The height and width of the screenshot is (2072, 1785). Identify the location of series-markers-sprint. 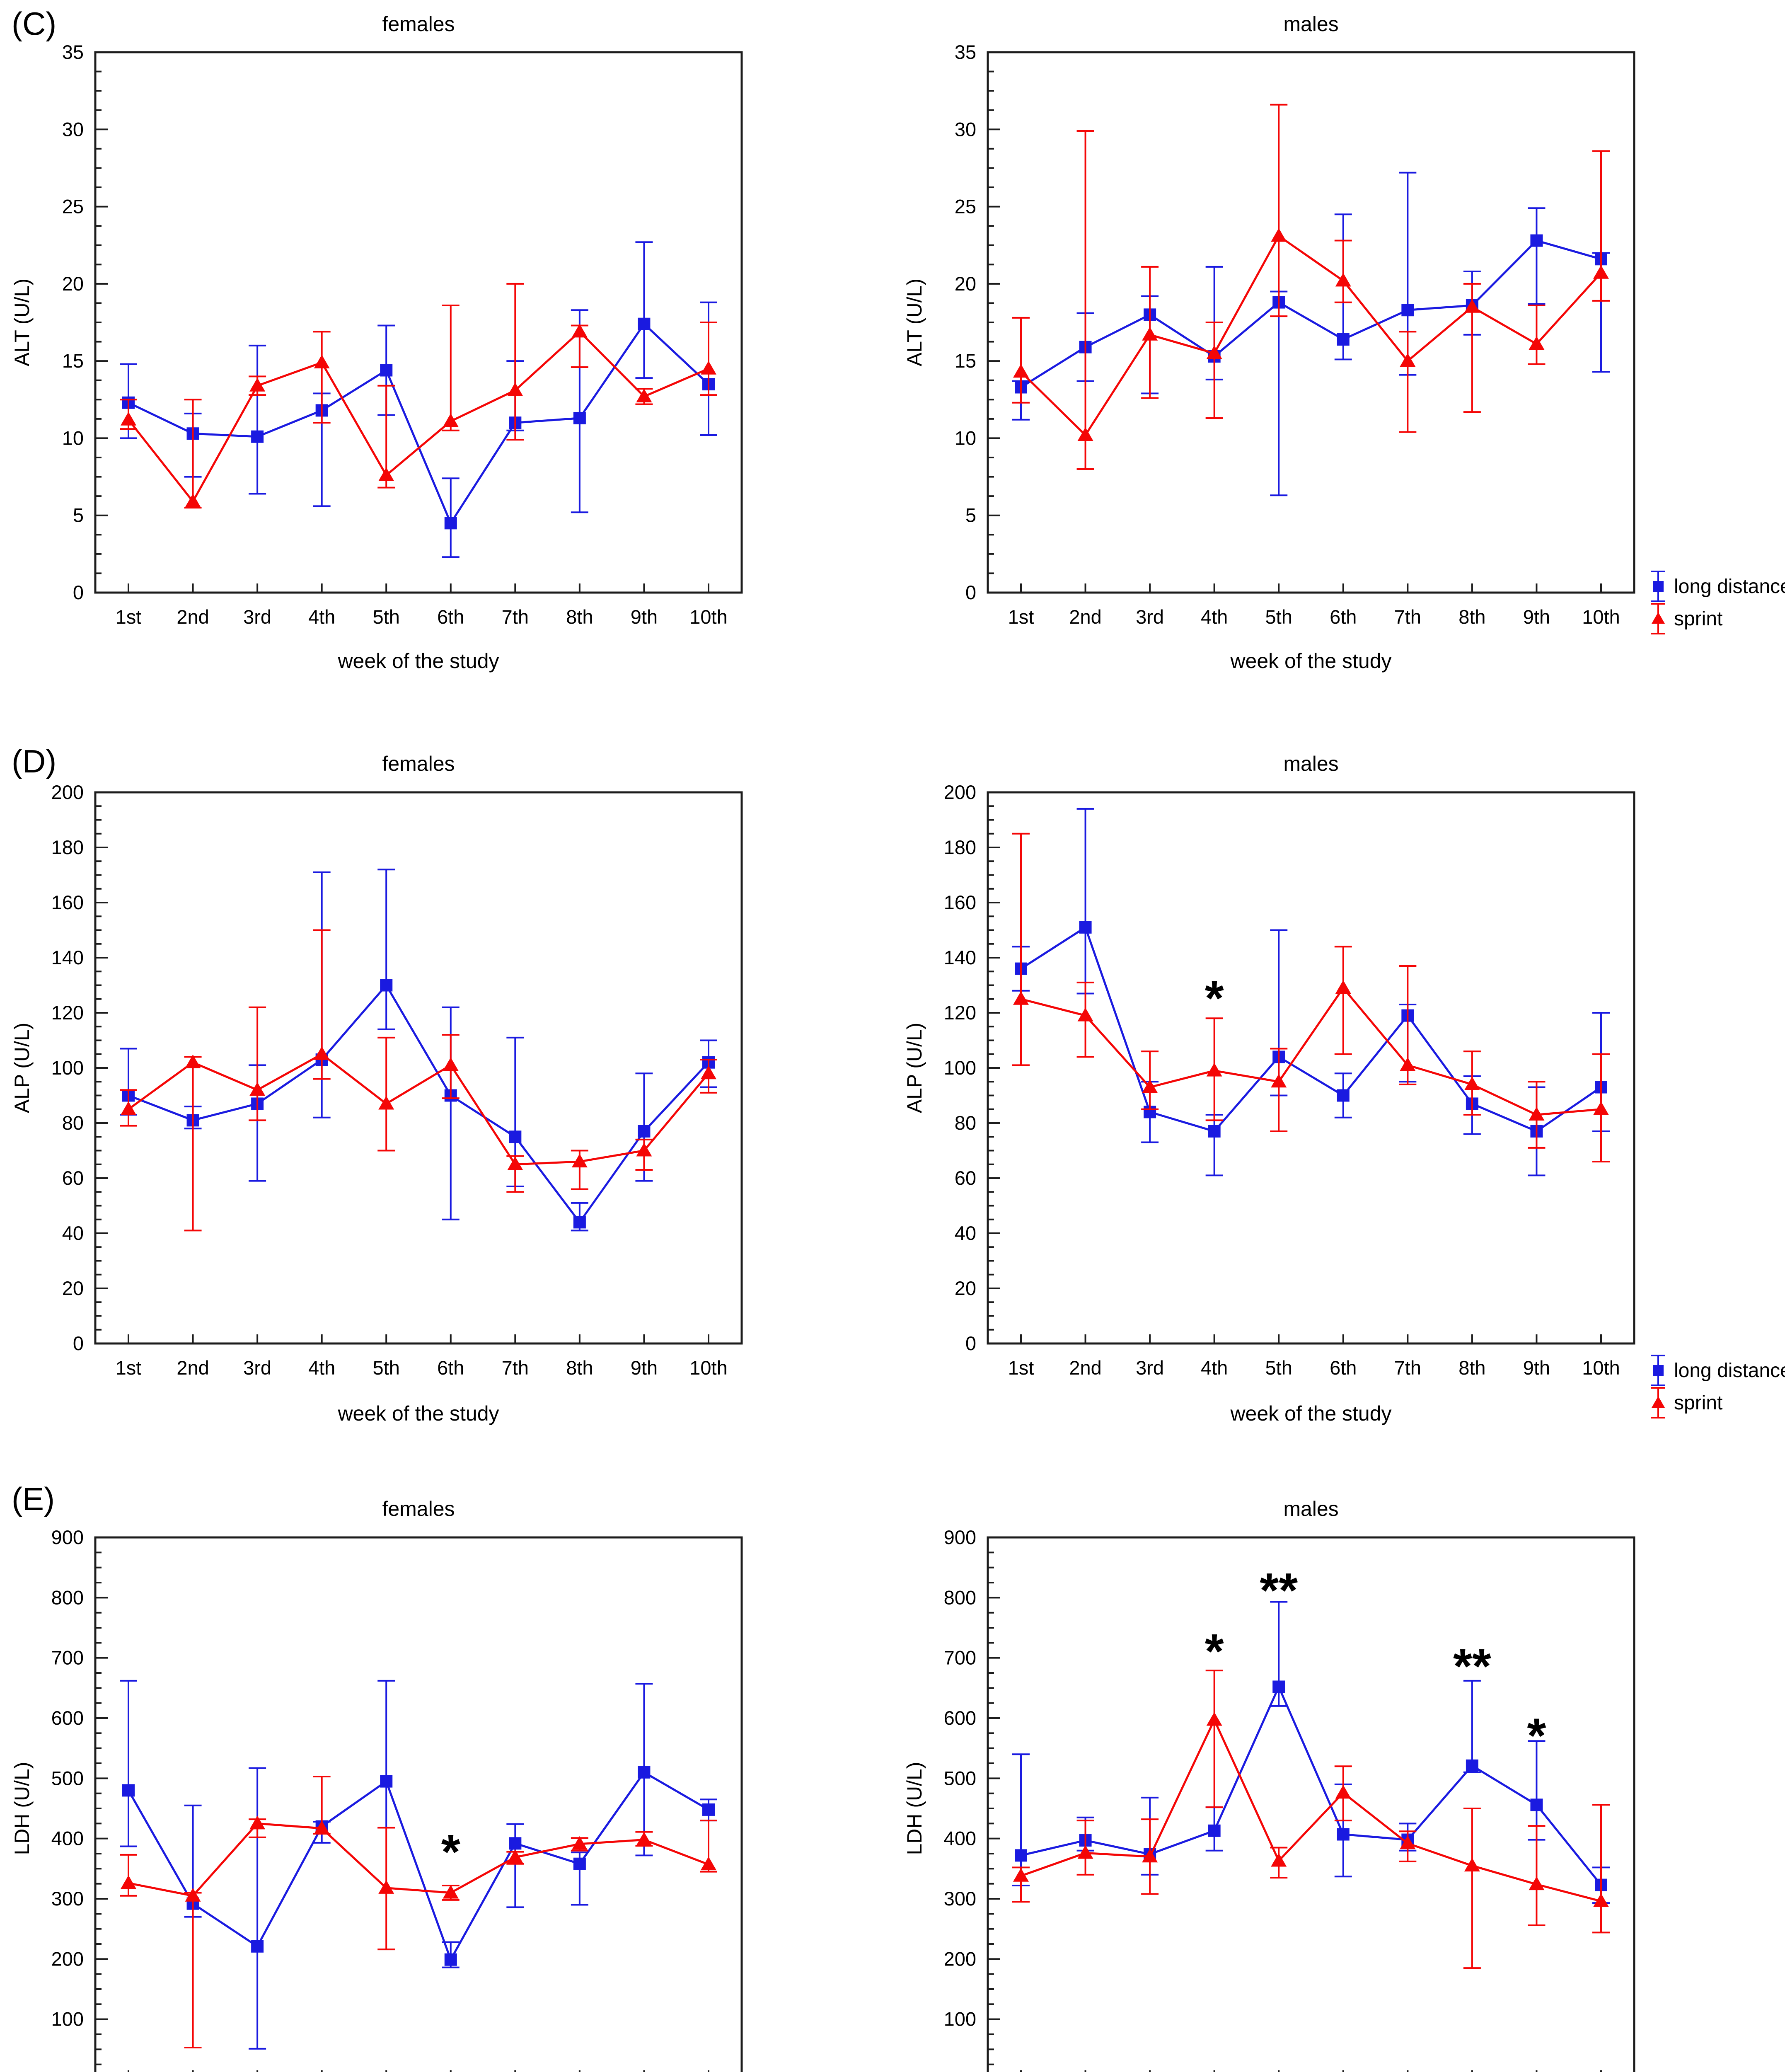
(418, 1108).